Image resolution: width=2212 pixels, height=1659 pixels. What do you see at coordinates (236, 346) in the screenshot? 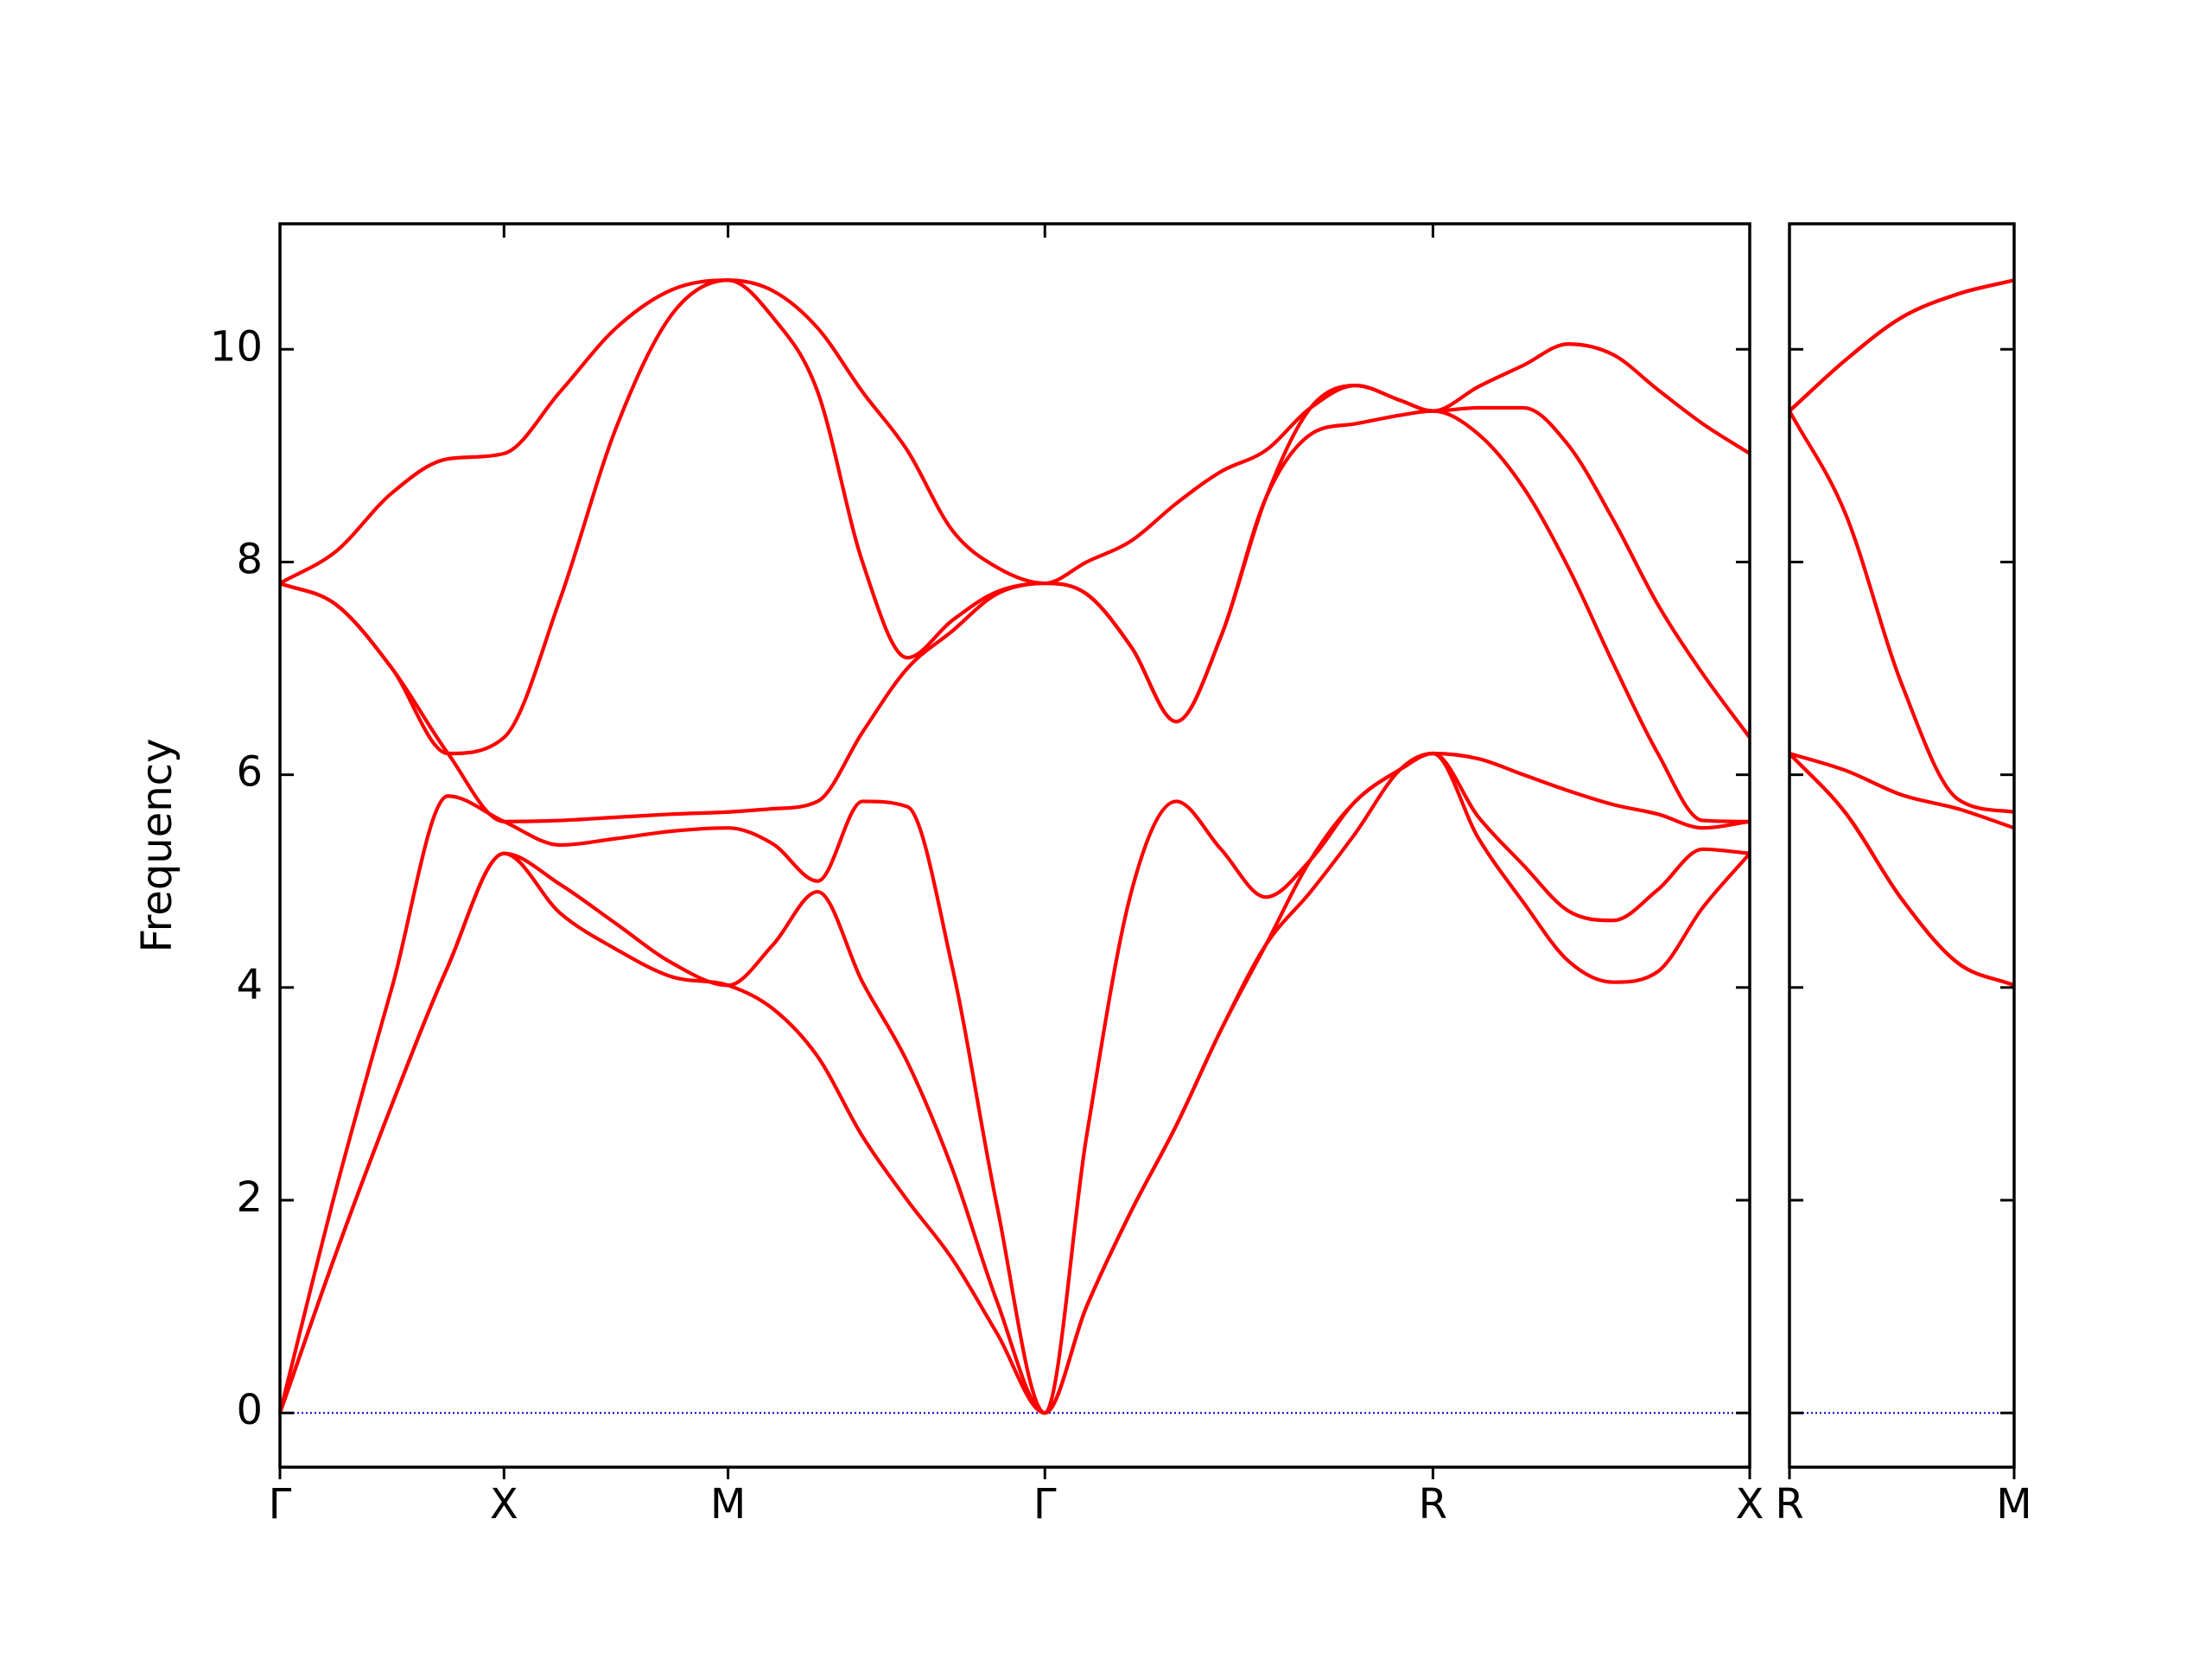
I see `y-tick-label: 10` at bounding box center [236, 346].